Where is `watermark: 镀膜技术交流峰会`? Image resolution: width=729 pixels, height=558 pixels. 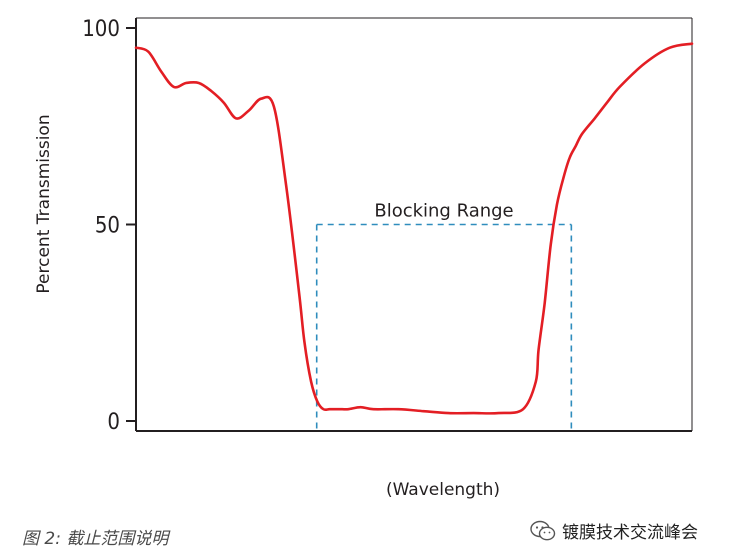 watermark: 镀膜技术交流峰会 is located at coordinates (614, 530).